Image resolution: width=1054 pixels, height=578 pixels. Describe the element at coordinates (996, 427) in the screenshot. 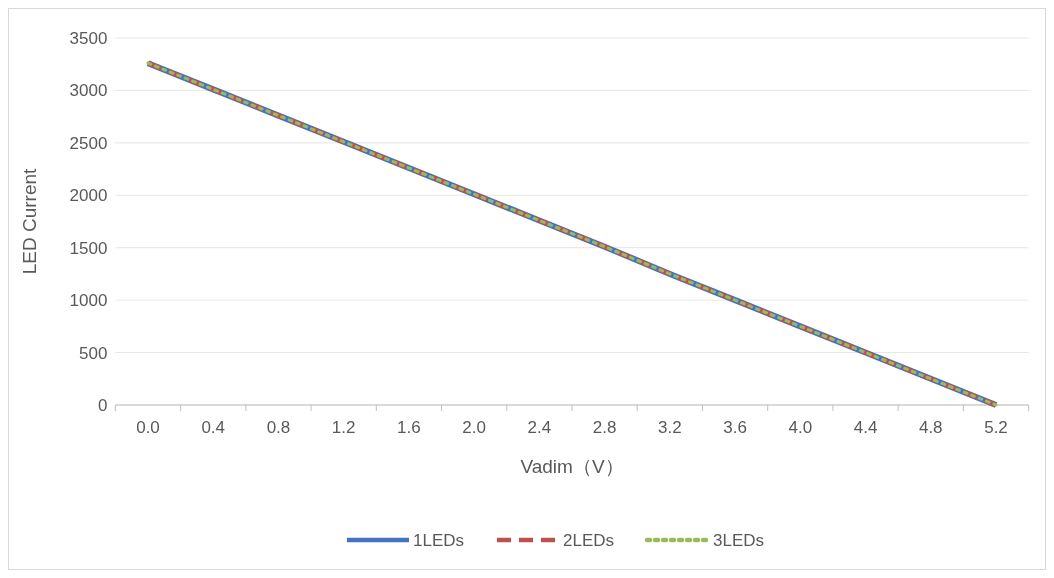

I see `x-tick-label: 5.2` at that location.